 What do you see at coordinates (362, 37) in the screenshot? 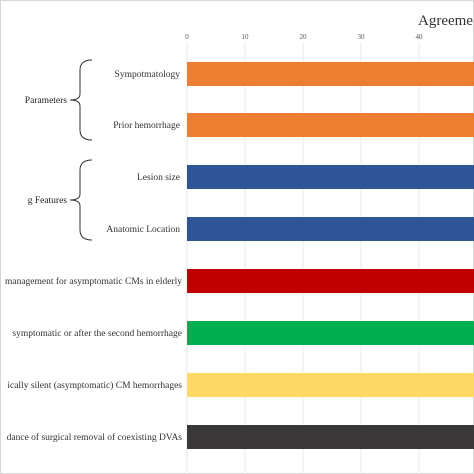
I see `x-tick-label: 30` at bounding box center [362, 37].